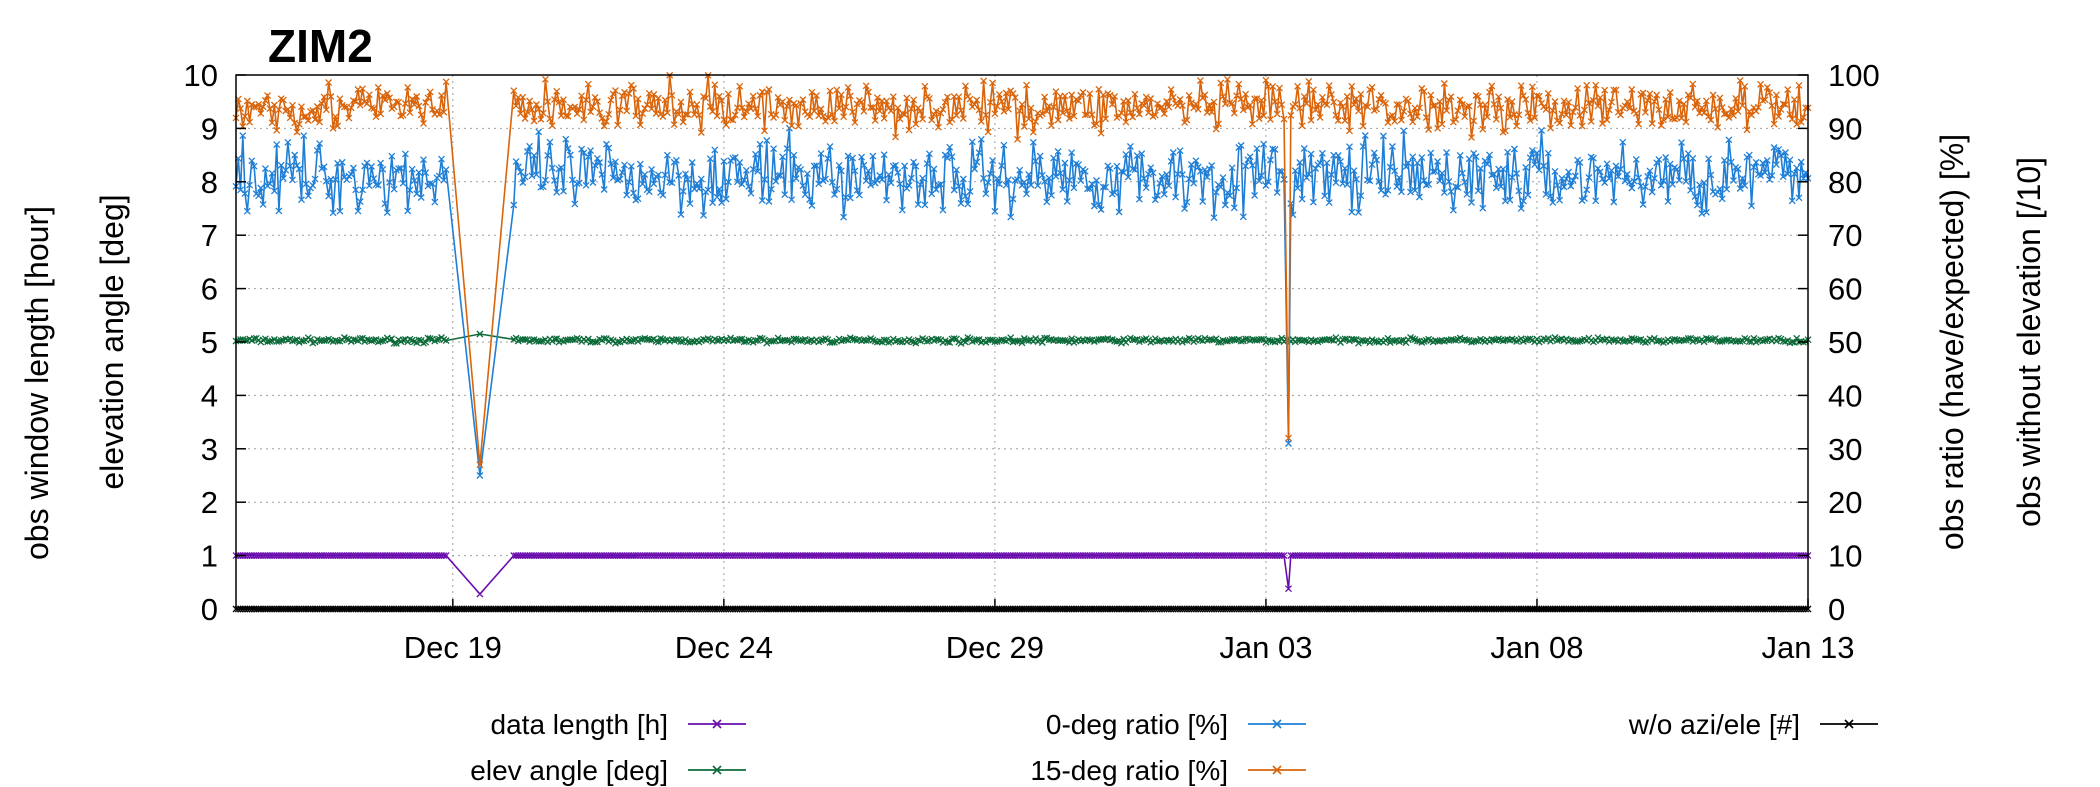 The height and width of the screenshot is (787, 2100). What do you see at coordinates (1845, 449) in the screenshot?
I see `y-right-tick-label: 30` at bounding box center [1845, 449].